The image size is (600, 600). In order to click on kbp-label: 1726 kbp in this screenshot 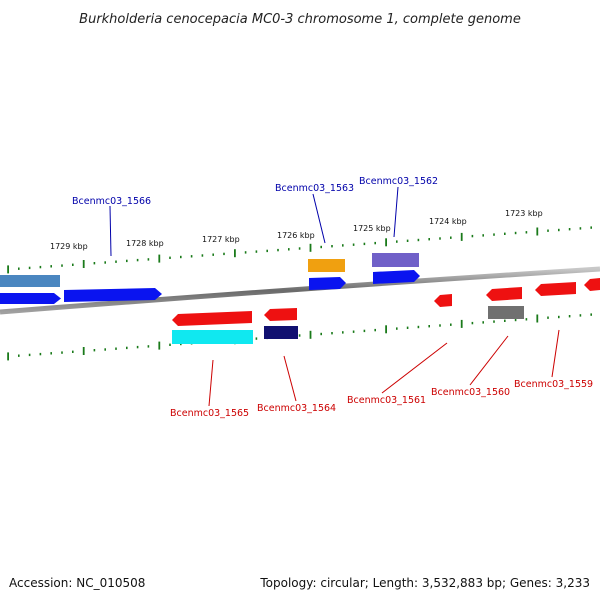, I will do `click(296, 235)`.